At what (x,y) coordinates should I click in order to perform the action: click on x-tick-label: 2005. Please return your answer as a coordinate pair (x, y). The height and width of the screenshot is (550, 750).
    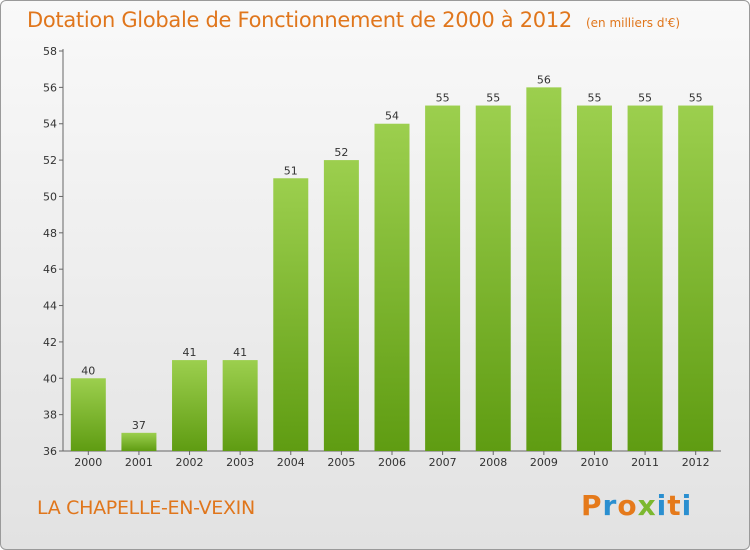
    Looking at the image, I should click on (341, 462).